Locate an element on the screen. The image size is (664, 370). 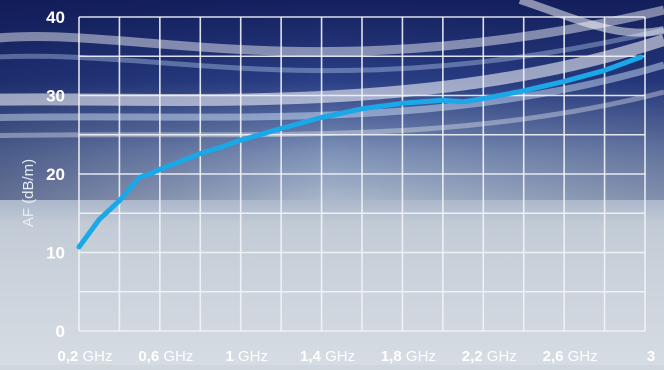
y-tick-label: 30 is located at coordinates (55, 96).